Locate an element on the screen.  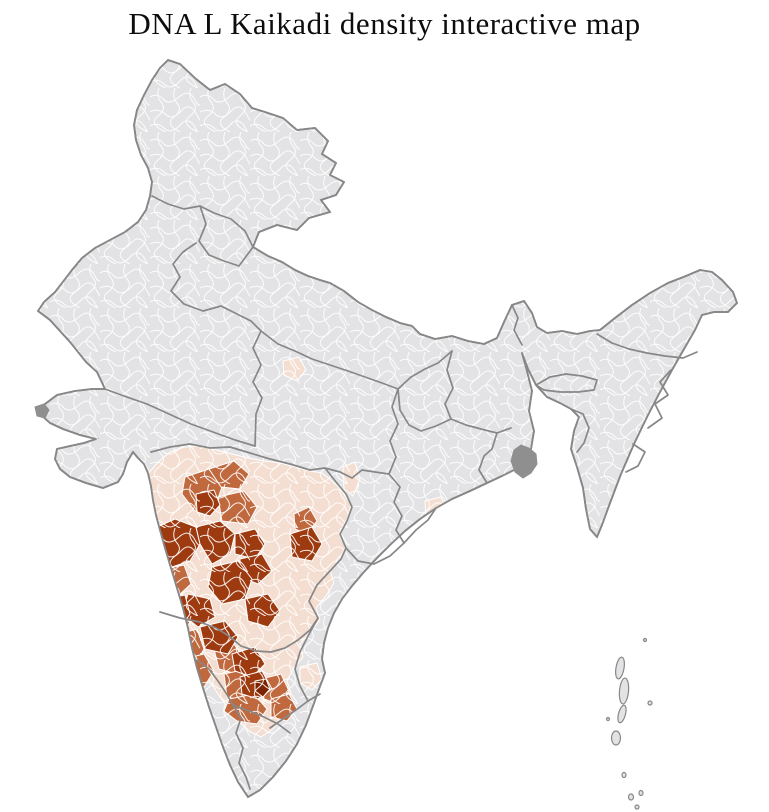
delta-marsh-layer is located at coordinates (286, 441).